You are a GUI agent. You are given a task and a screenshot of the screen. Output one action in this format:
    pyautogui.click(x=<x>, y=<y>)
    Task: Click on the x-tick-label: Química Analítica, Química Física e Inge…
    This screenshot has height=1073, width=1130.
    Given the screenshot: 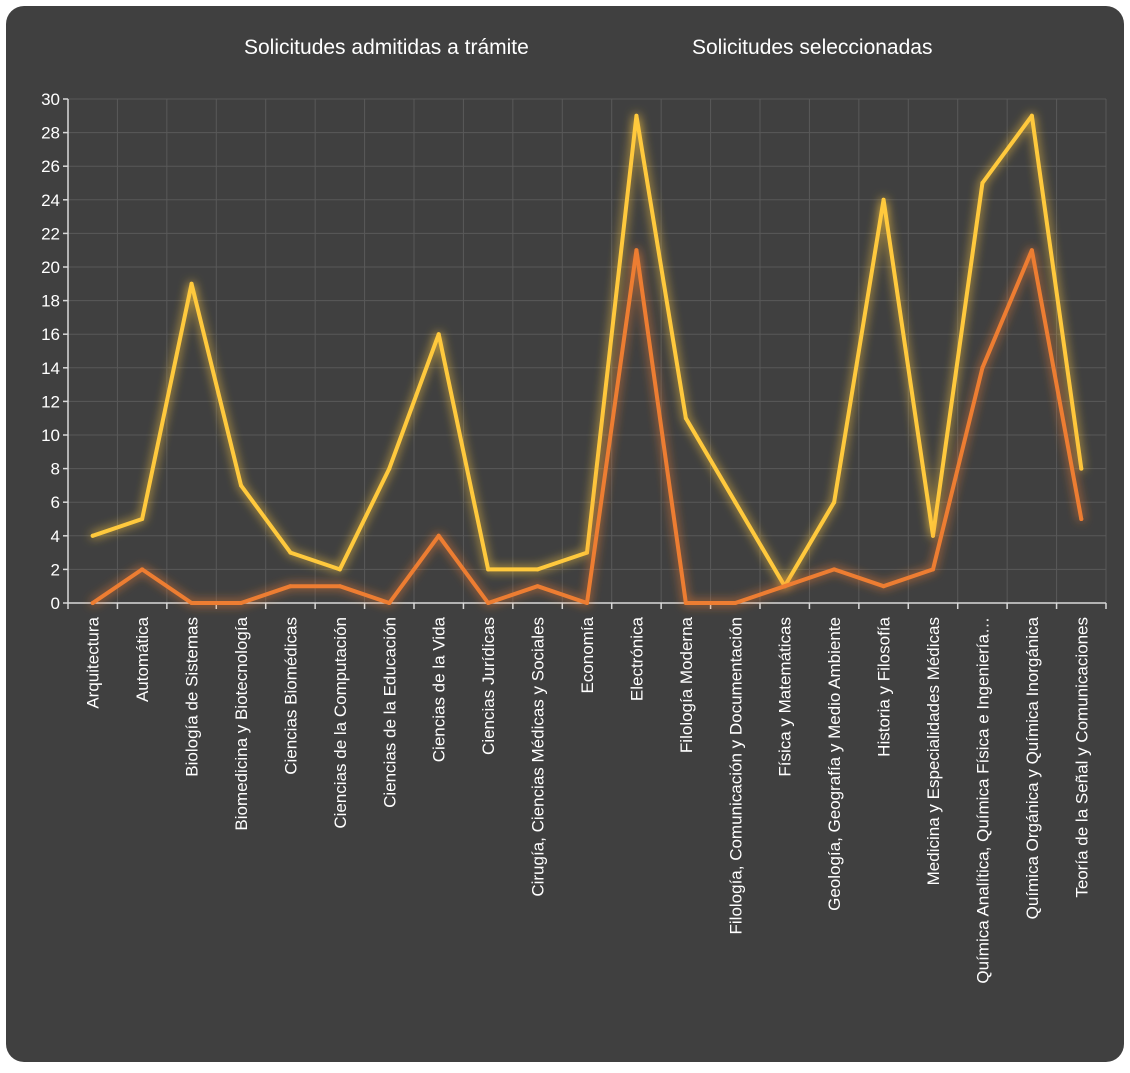 What is the action you would take?
    pyautogui.click(x=982, y=800)
    